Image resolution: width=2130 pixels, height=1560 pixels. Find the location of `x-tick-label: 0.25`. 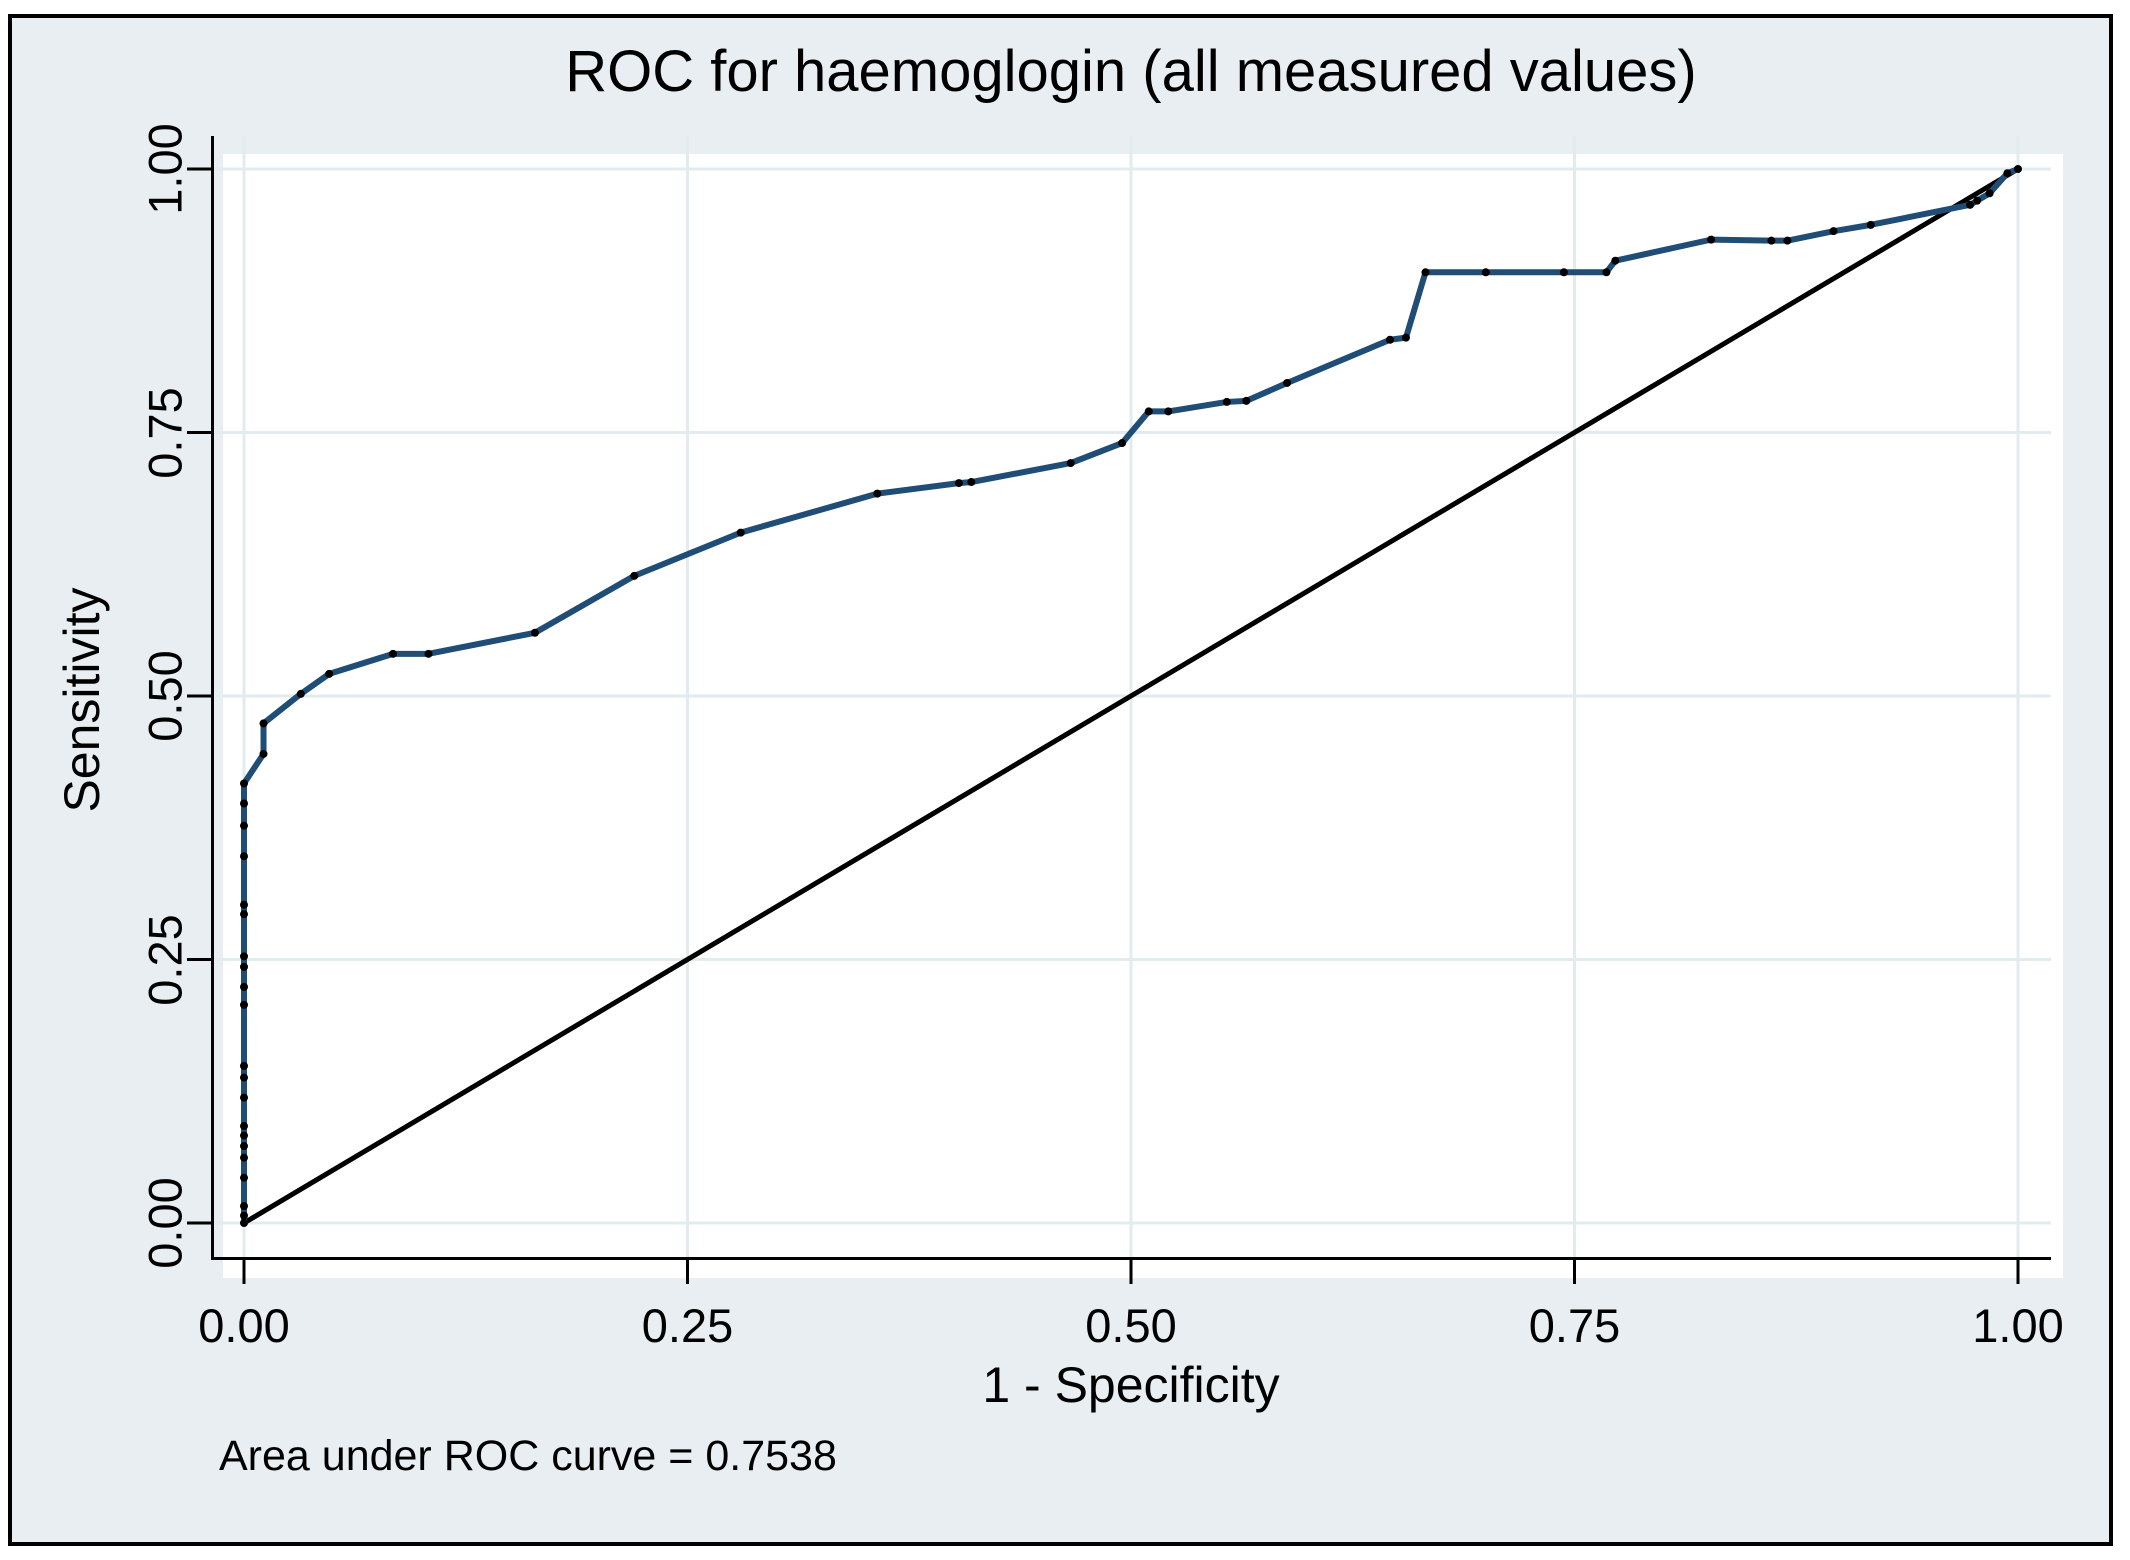

x-tick-label: 0.25 is located at coordinates (687, 1325).